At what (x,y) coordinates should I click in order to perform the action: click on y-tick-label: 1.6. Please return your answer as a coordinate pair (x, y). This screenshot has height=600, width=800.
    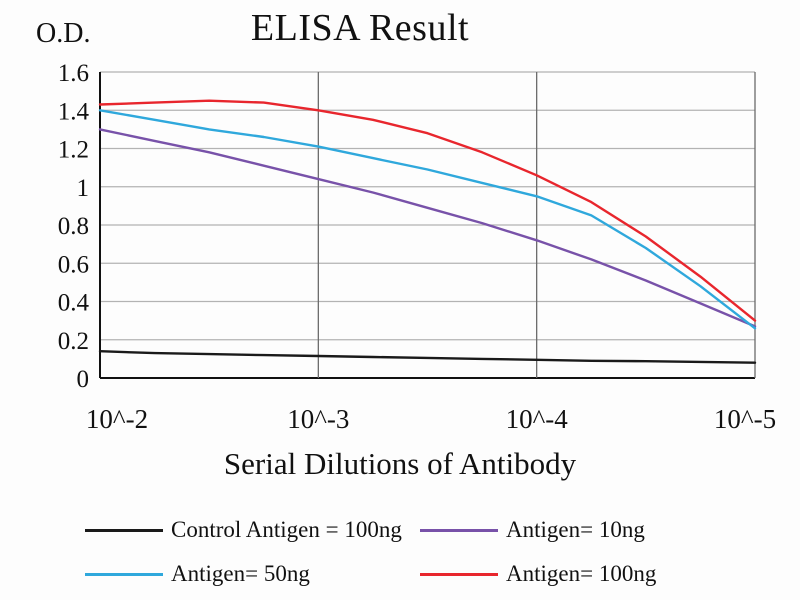
    Looking at the image, I should click on (73, 73).